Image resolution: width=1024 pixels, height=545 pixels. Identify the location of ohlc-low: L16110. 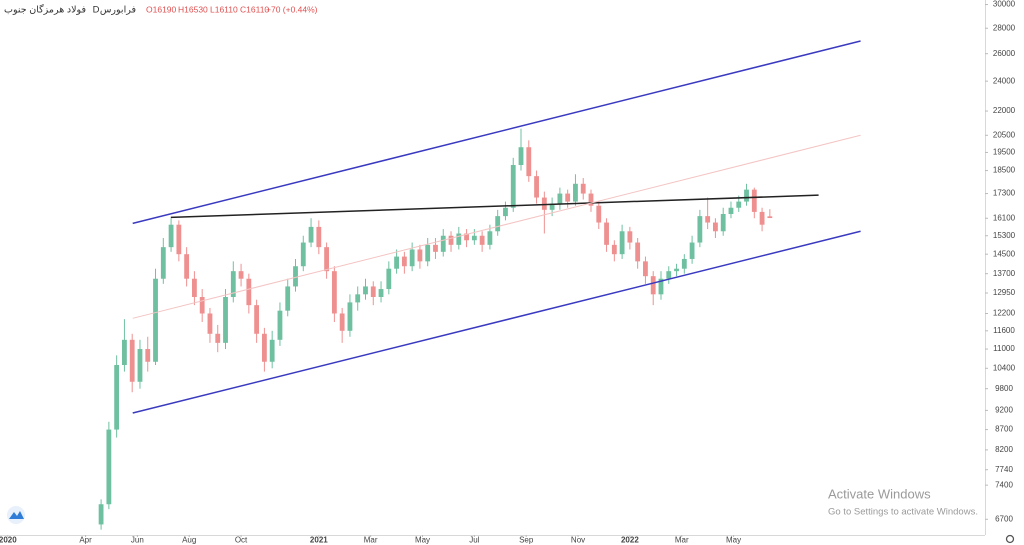
(224, 9).